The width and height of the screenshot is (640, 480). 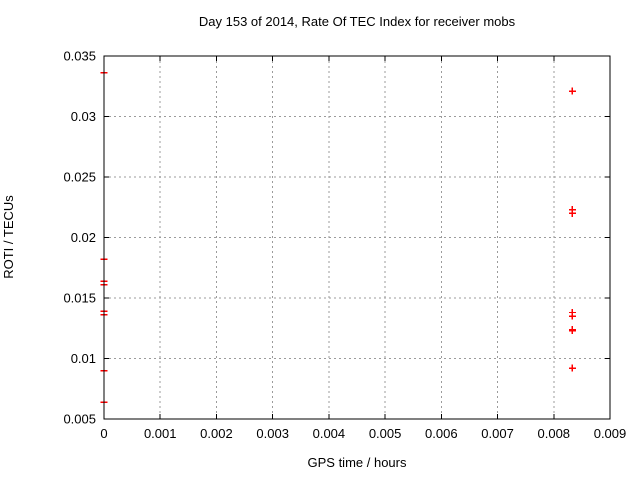 I want to click on x-tick-label: 0, so click(x=103, y=433).